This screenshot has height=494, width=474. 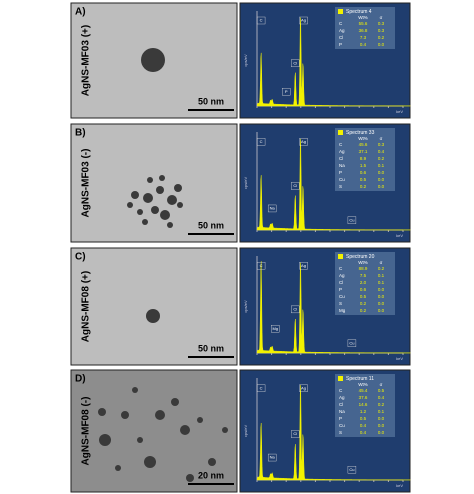 What do you see at coordinates (363, 151) in the screenshot?
I see `wt-percent: 37.1` at bounding box center [363, 151].